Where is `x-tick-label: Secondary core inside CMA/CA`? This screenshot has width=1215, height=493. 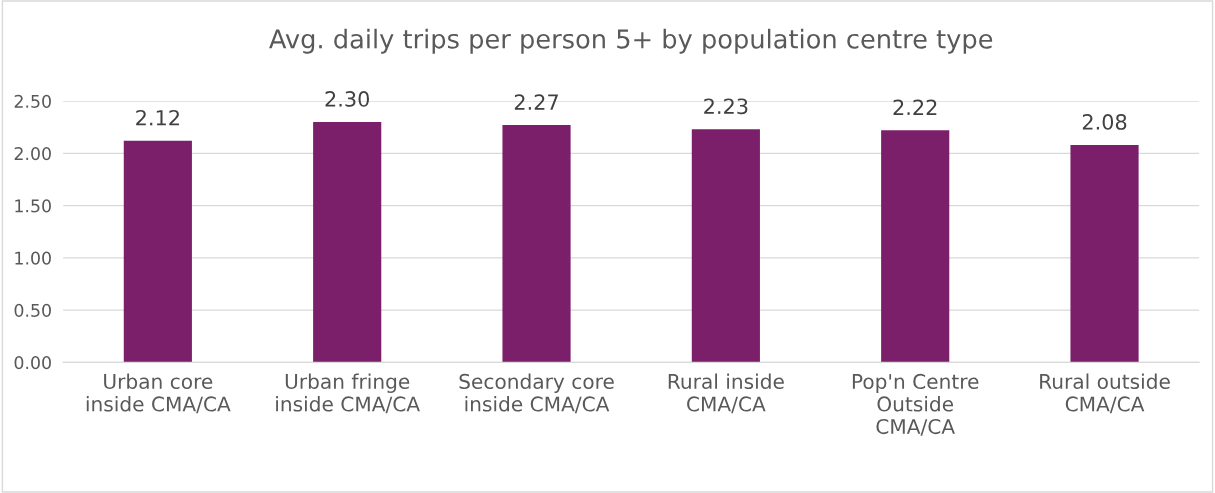
x-tick-label: Secondary core inside CMA/CA is located at coordinates (536, 393).